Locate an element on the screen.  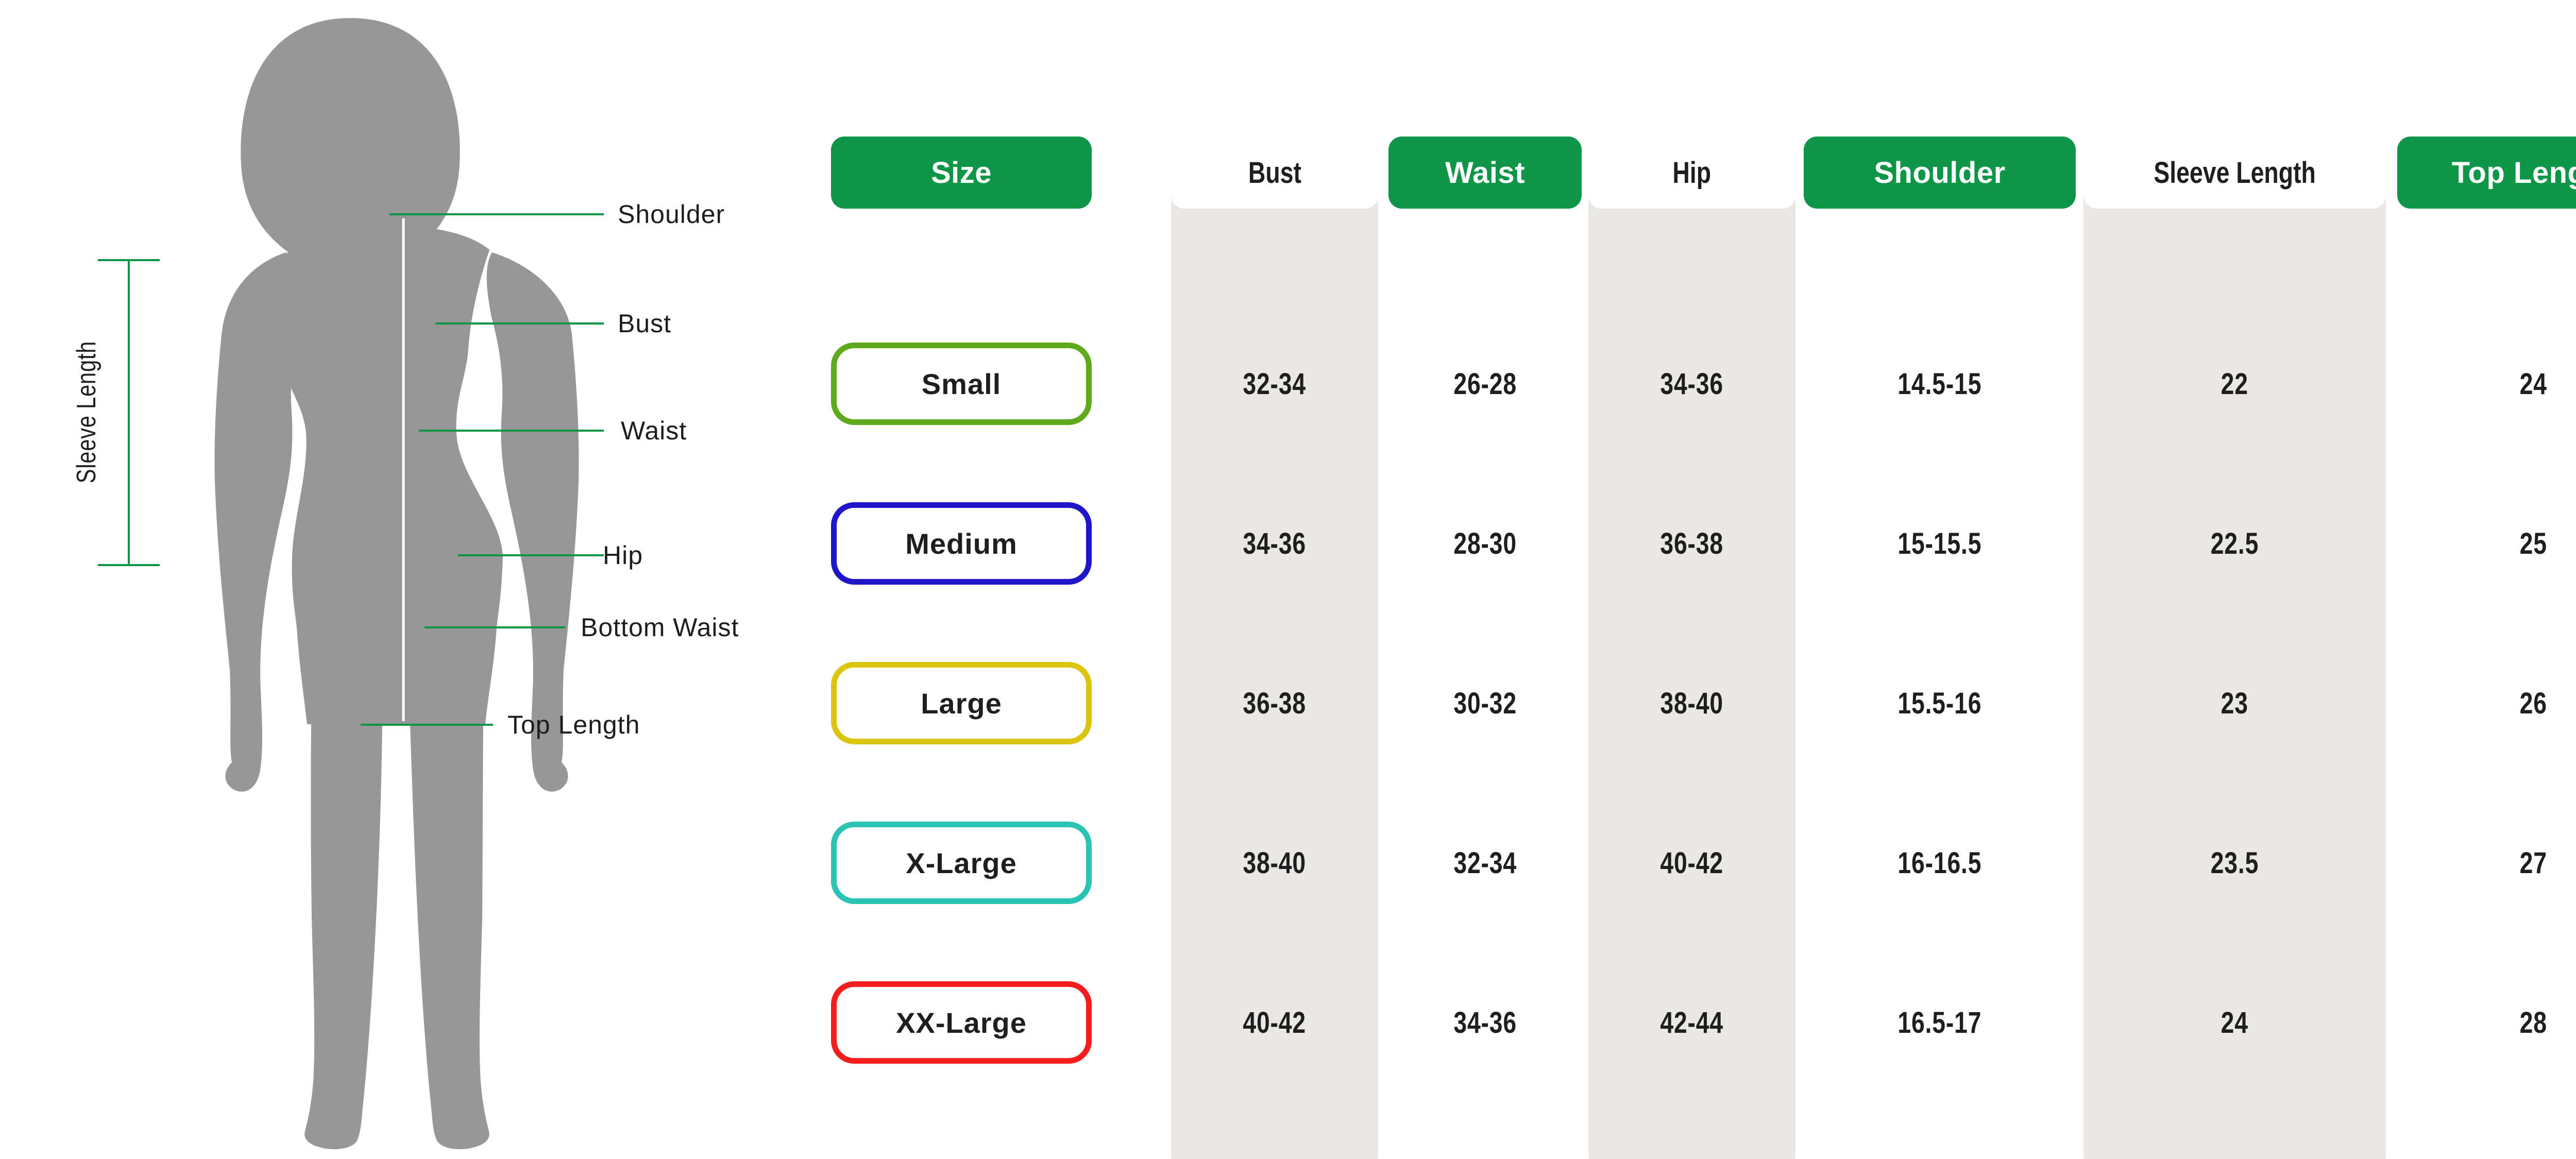
label-sleeve-length: Sleeve Length is located at coordinates (86, 412).